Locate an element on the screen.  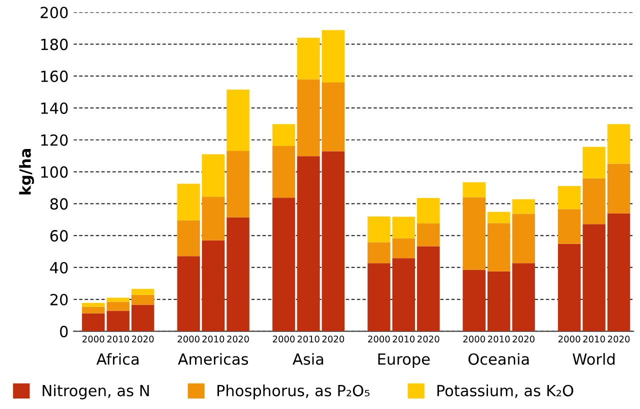
text: World is located at coordinates (593, 359).